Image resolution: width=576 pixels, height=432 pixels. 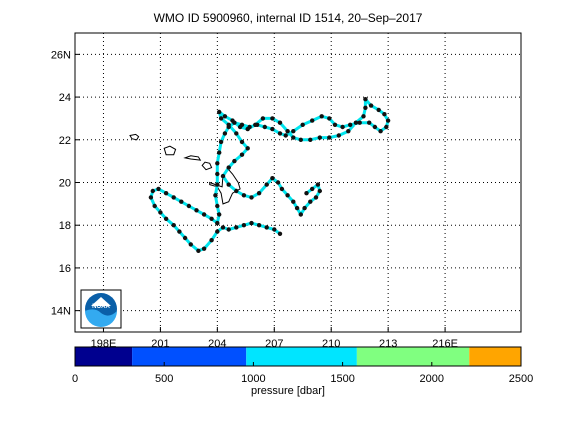 I want to click on y-tick-label: 18, so click(x=65, y=226).